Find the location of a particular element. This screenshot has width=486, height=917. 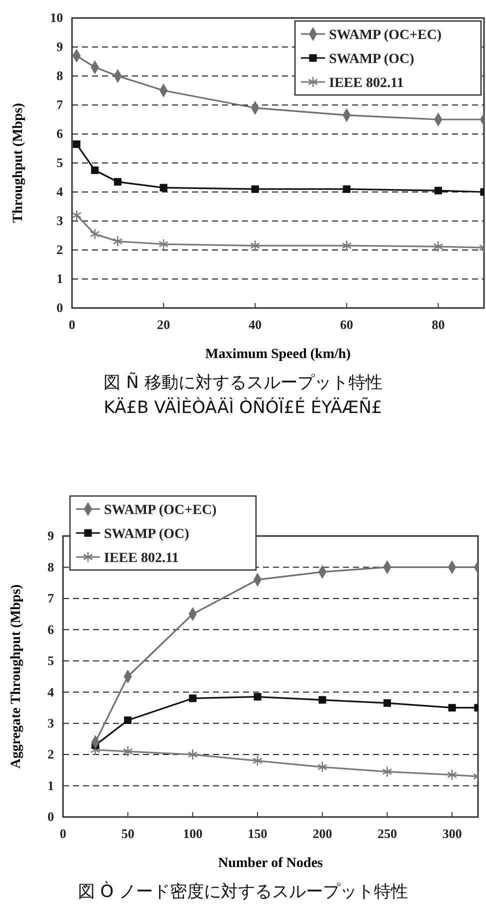

text: 図 Ñ 移動に対するスループット特性 is located at coordinates (243, 382).